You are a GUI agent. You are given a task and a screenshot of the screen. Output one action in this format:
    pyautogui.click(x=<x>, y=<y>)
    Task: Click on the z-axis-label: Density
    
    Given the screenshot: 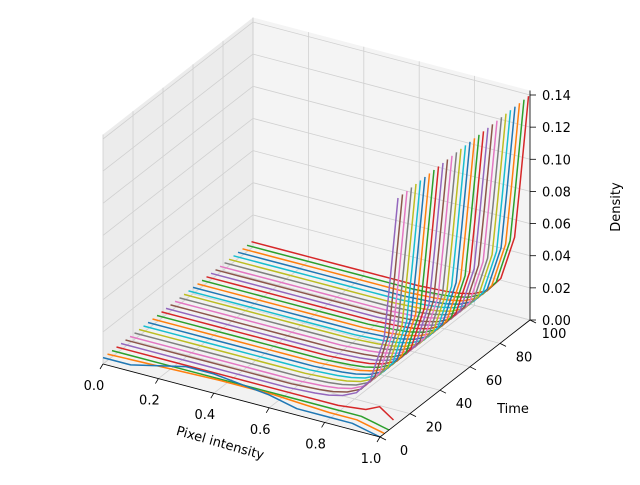 What is the action you would take?
    pyautogui.click(x=616, y=207)
    